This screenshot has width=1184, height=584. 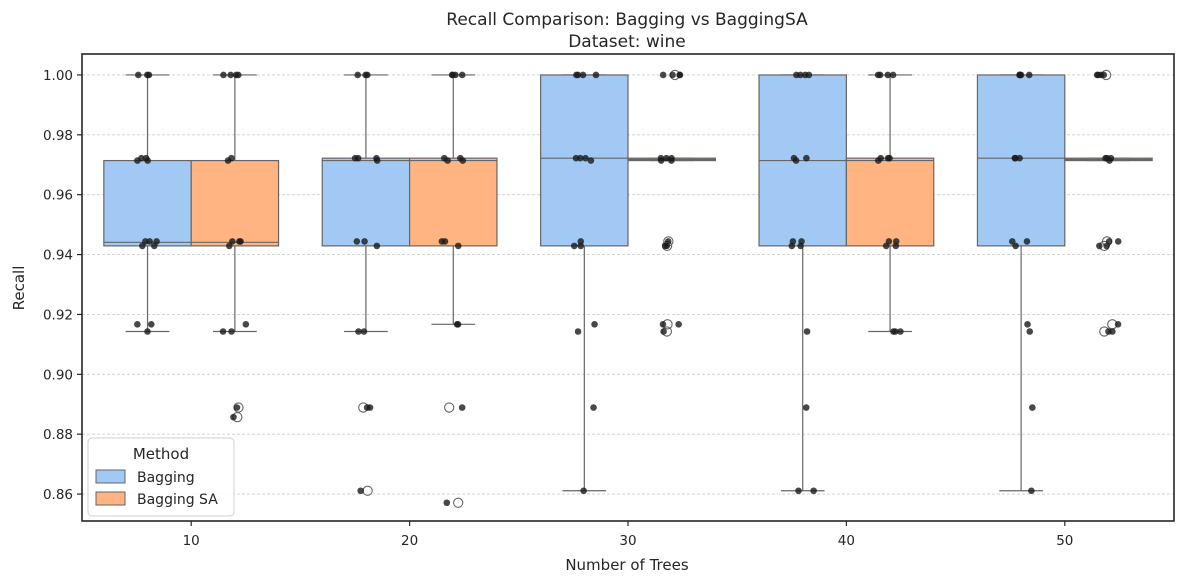 What do you see at coordinates (110, 498) in the screenshot?
I see `legend-swatch-bagging-sa` at bounding box center [110, 498].